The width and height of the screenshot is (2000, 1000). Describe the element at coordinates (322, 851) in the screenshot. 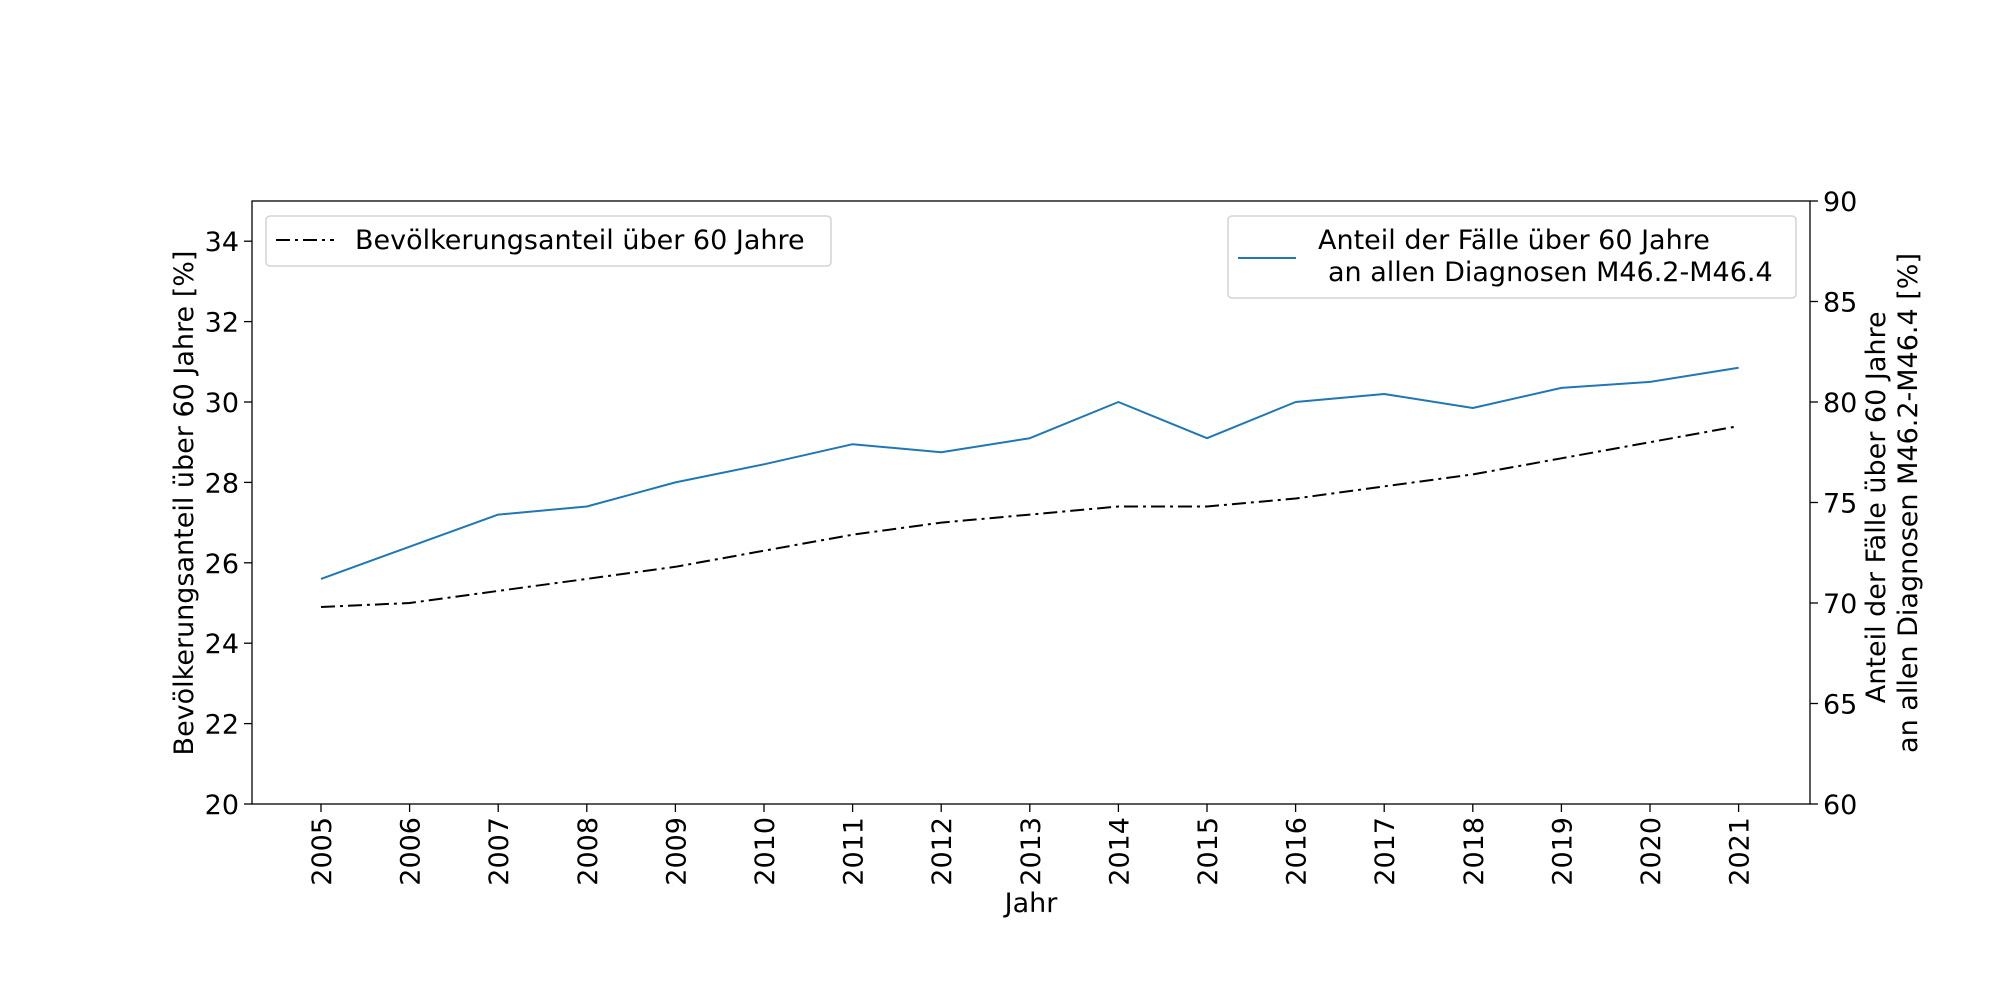

I see `x-tick-label: 2005` at that location.